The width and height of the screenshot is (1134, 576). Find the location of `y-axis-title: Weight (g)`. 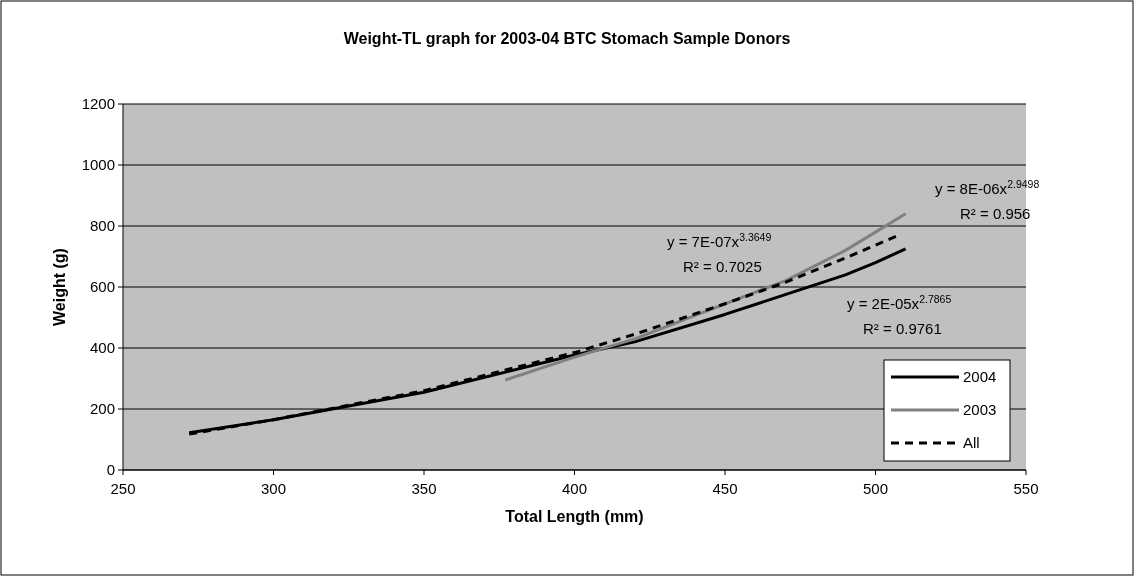

y-axis-title: Weight (g) is located at coordinates (59, 287).